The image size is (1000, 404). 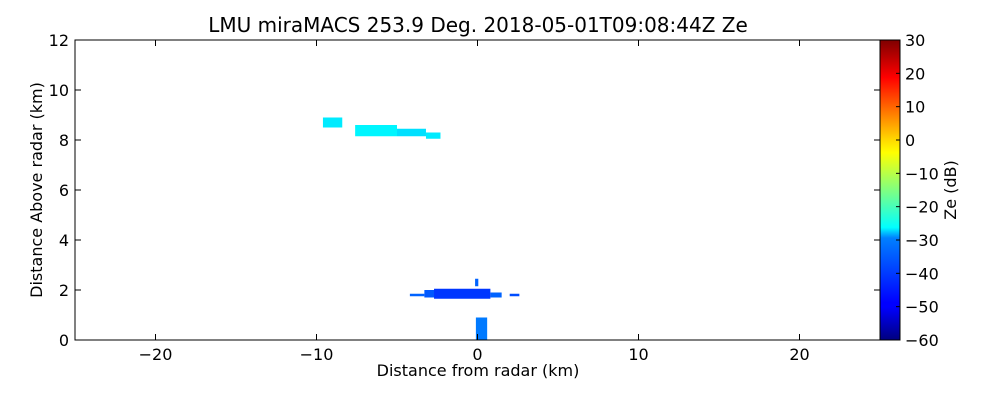 What do you see at coordinates (156, 354) in the screenshot?
I see `x-tick-label: −20` at bounding box center [156, 354].